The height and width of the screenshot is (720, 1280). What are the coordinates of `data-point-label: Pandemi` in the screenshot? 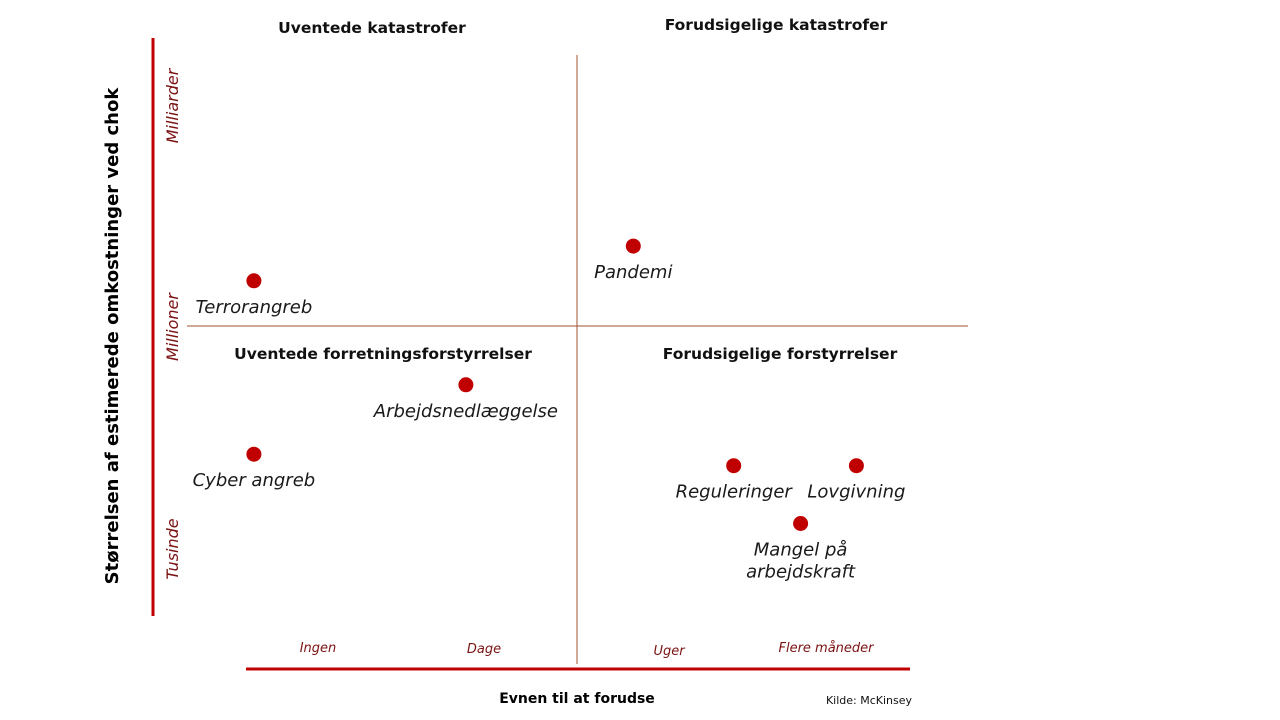 It's located at (633, 272).